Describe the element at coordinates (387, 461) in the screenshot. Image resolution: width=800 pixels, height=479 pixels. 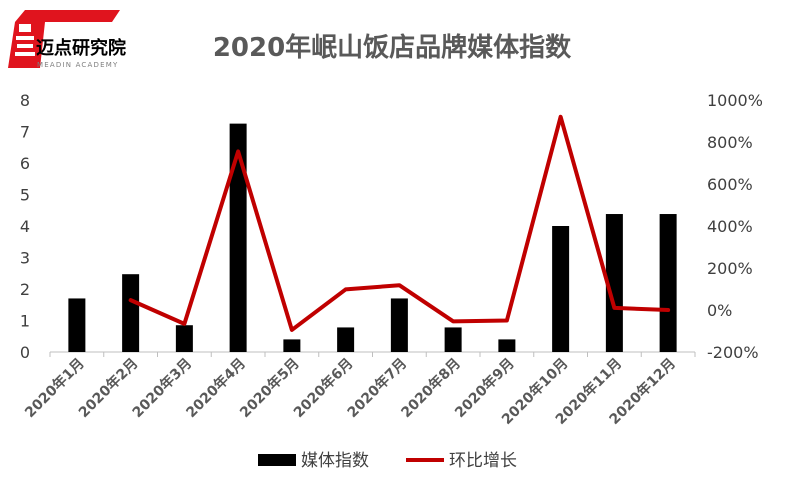
I see `legend: 媒体指数 环比增长` at that location.